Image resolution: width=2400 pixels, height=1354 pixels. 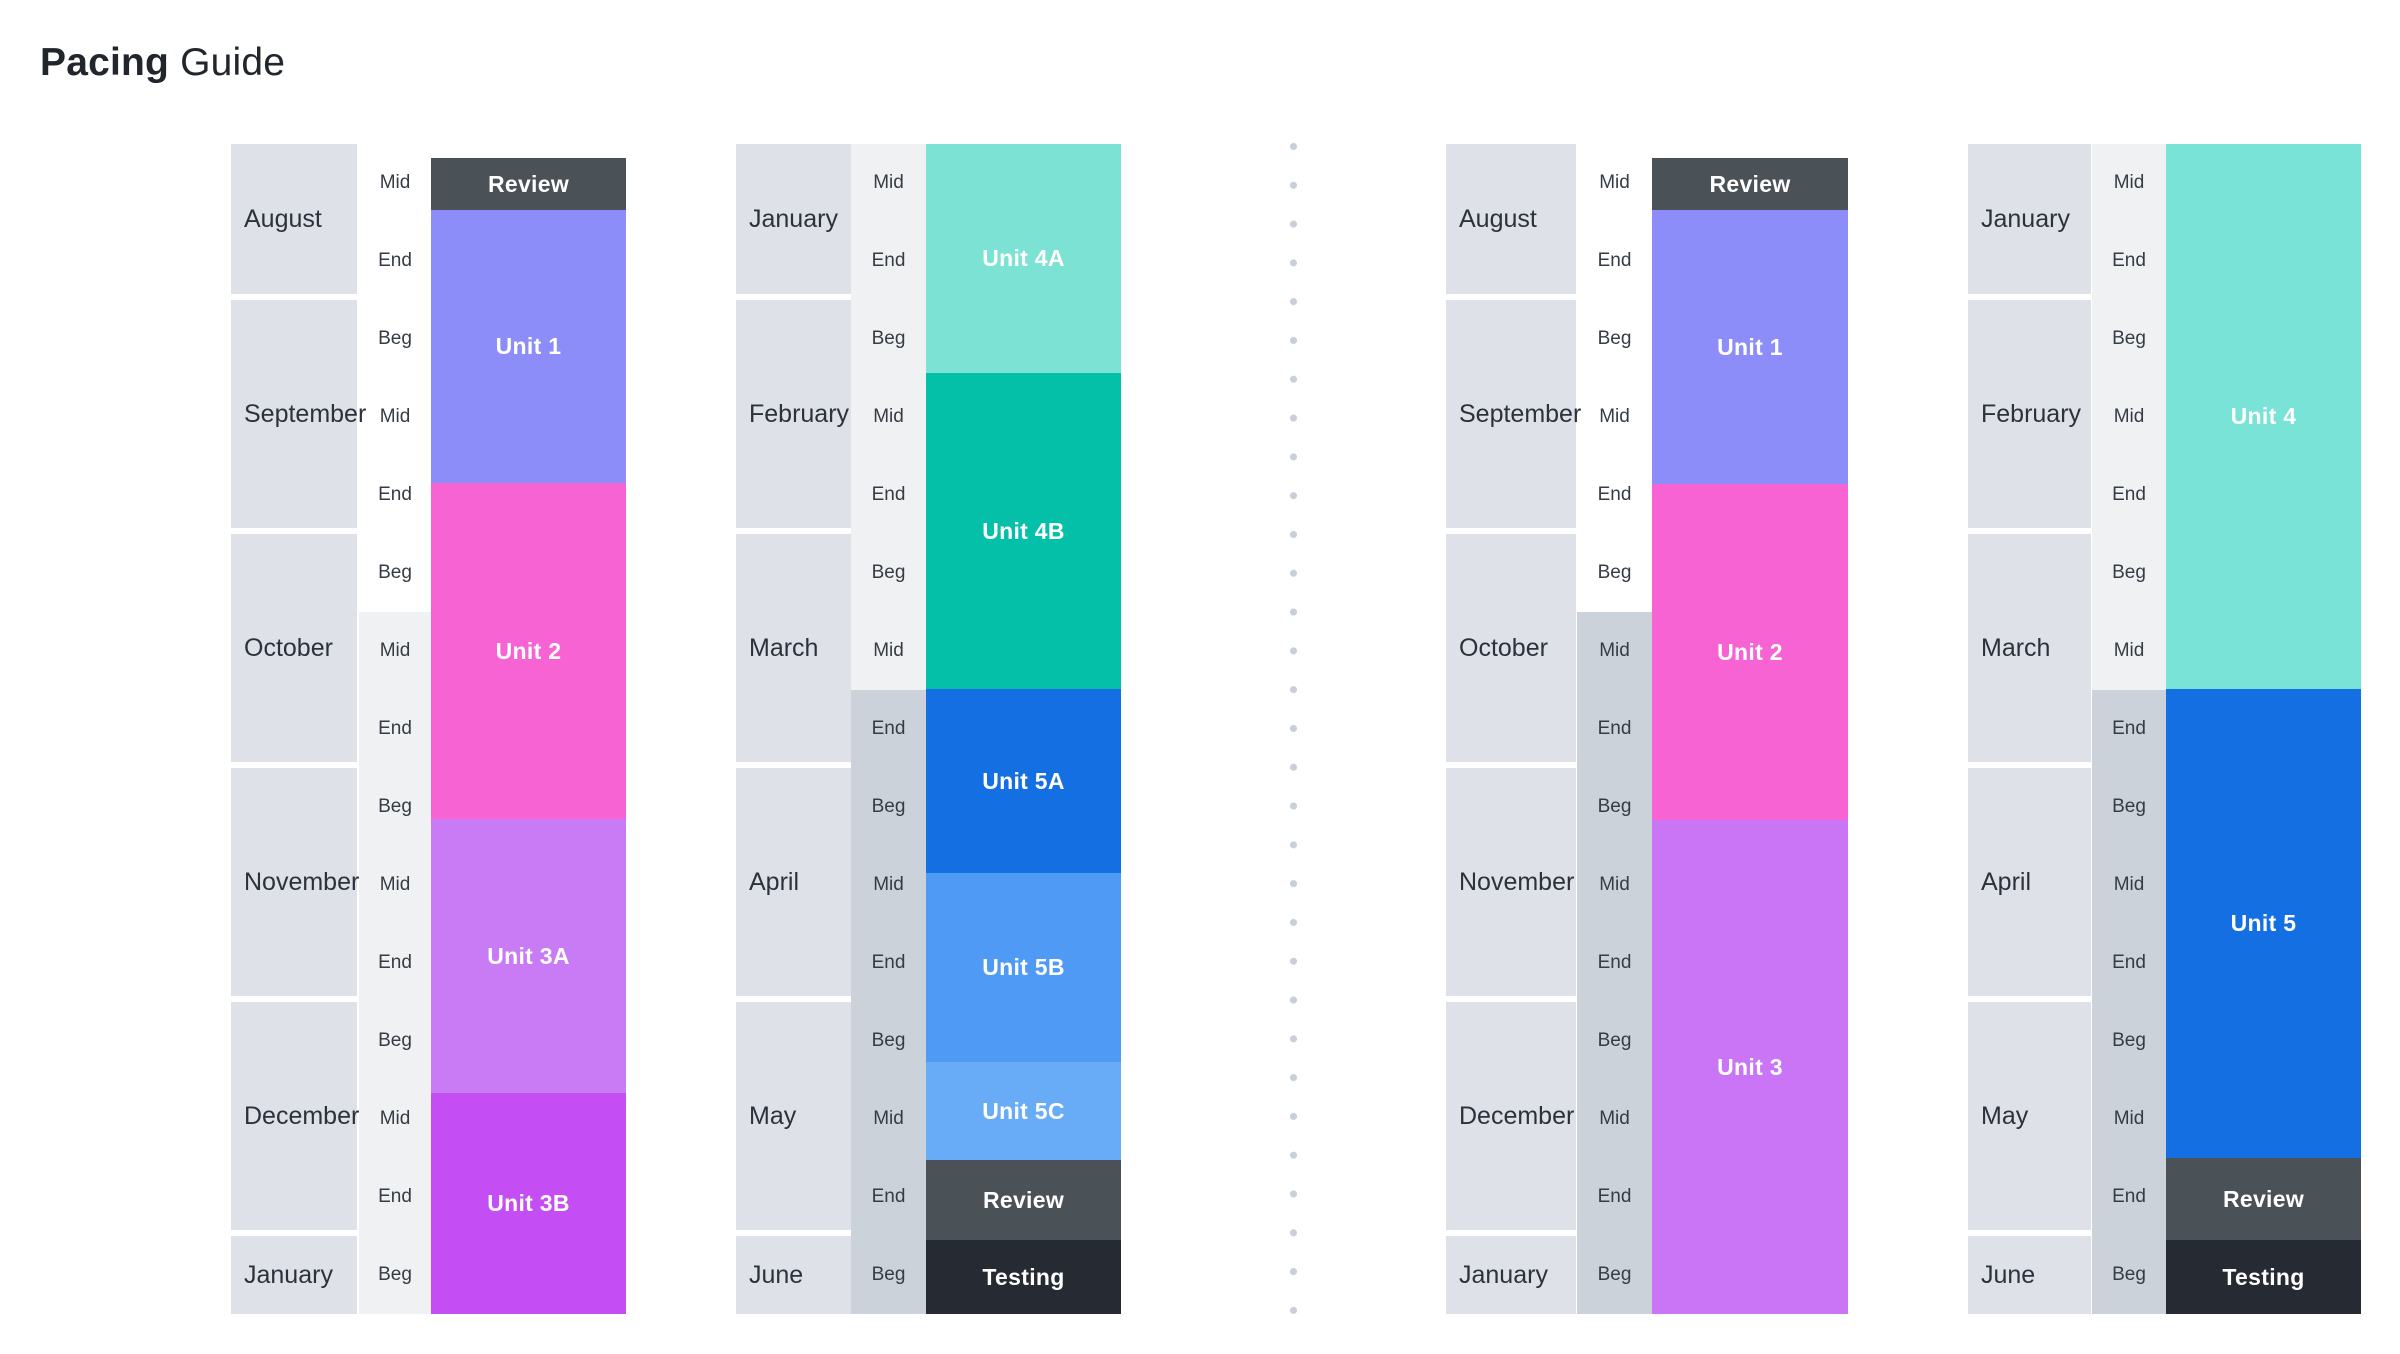 I want to click on month-cell-november: November, so click(x=1511, y=882).